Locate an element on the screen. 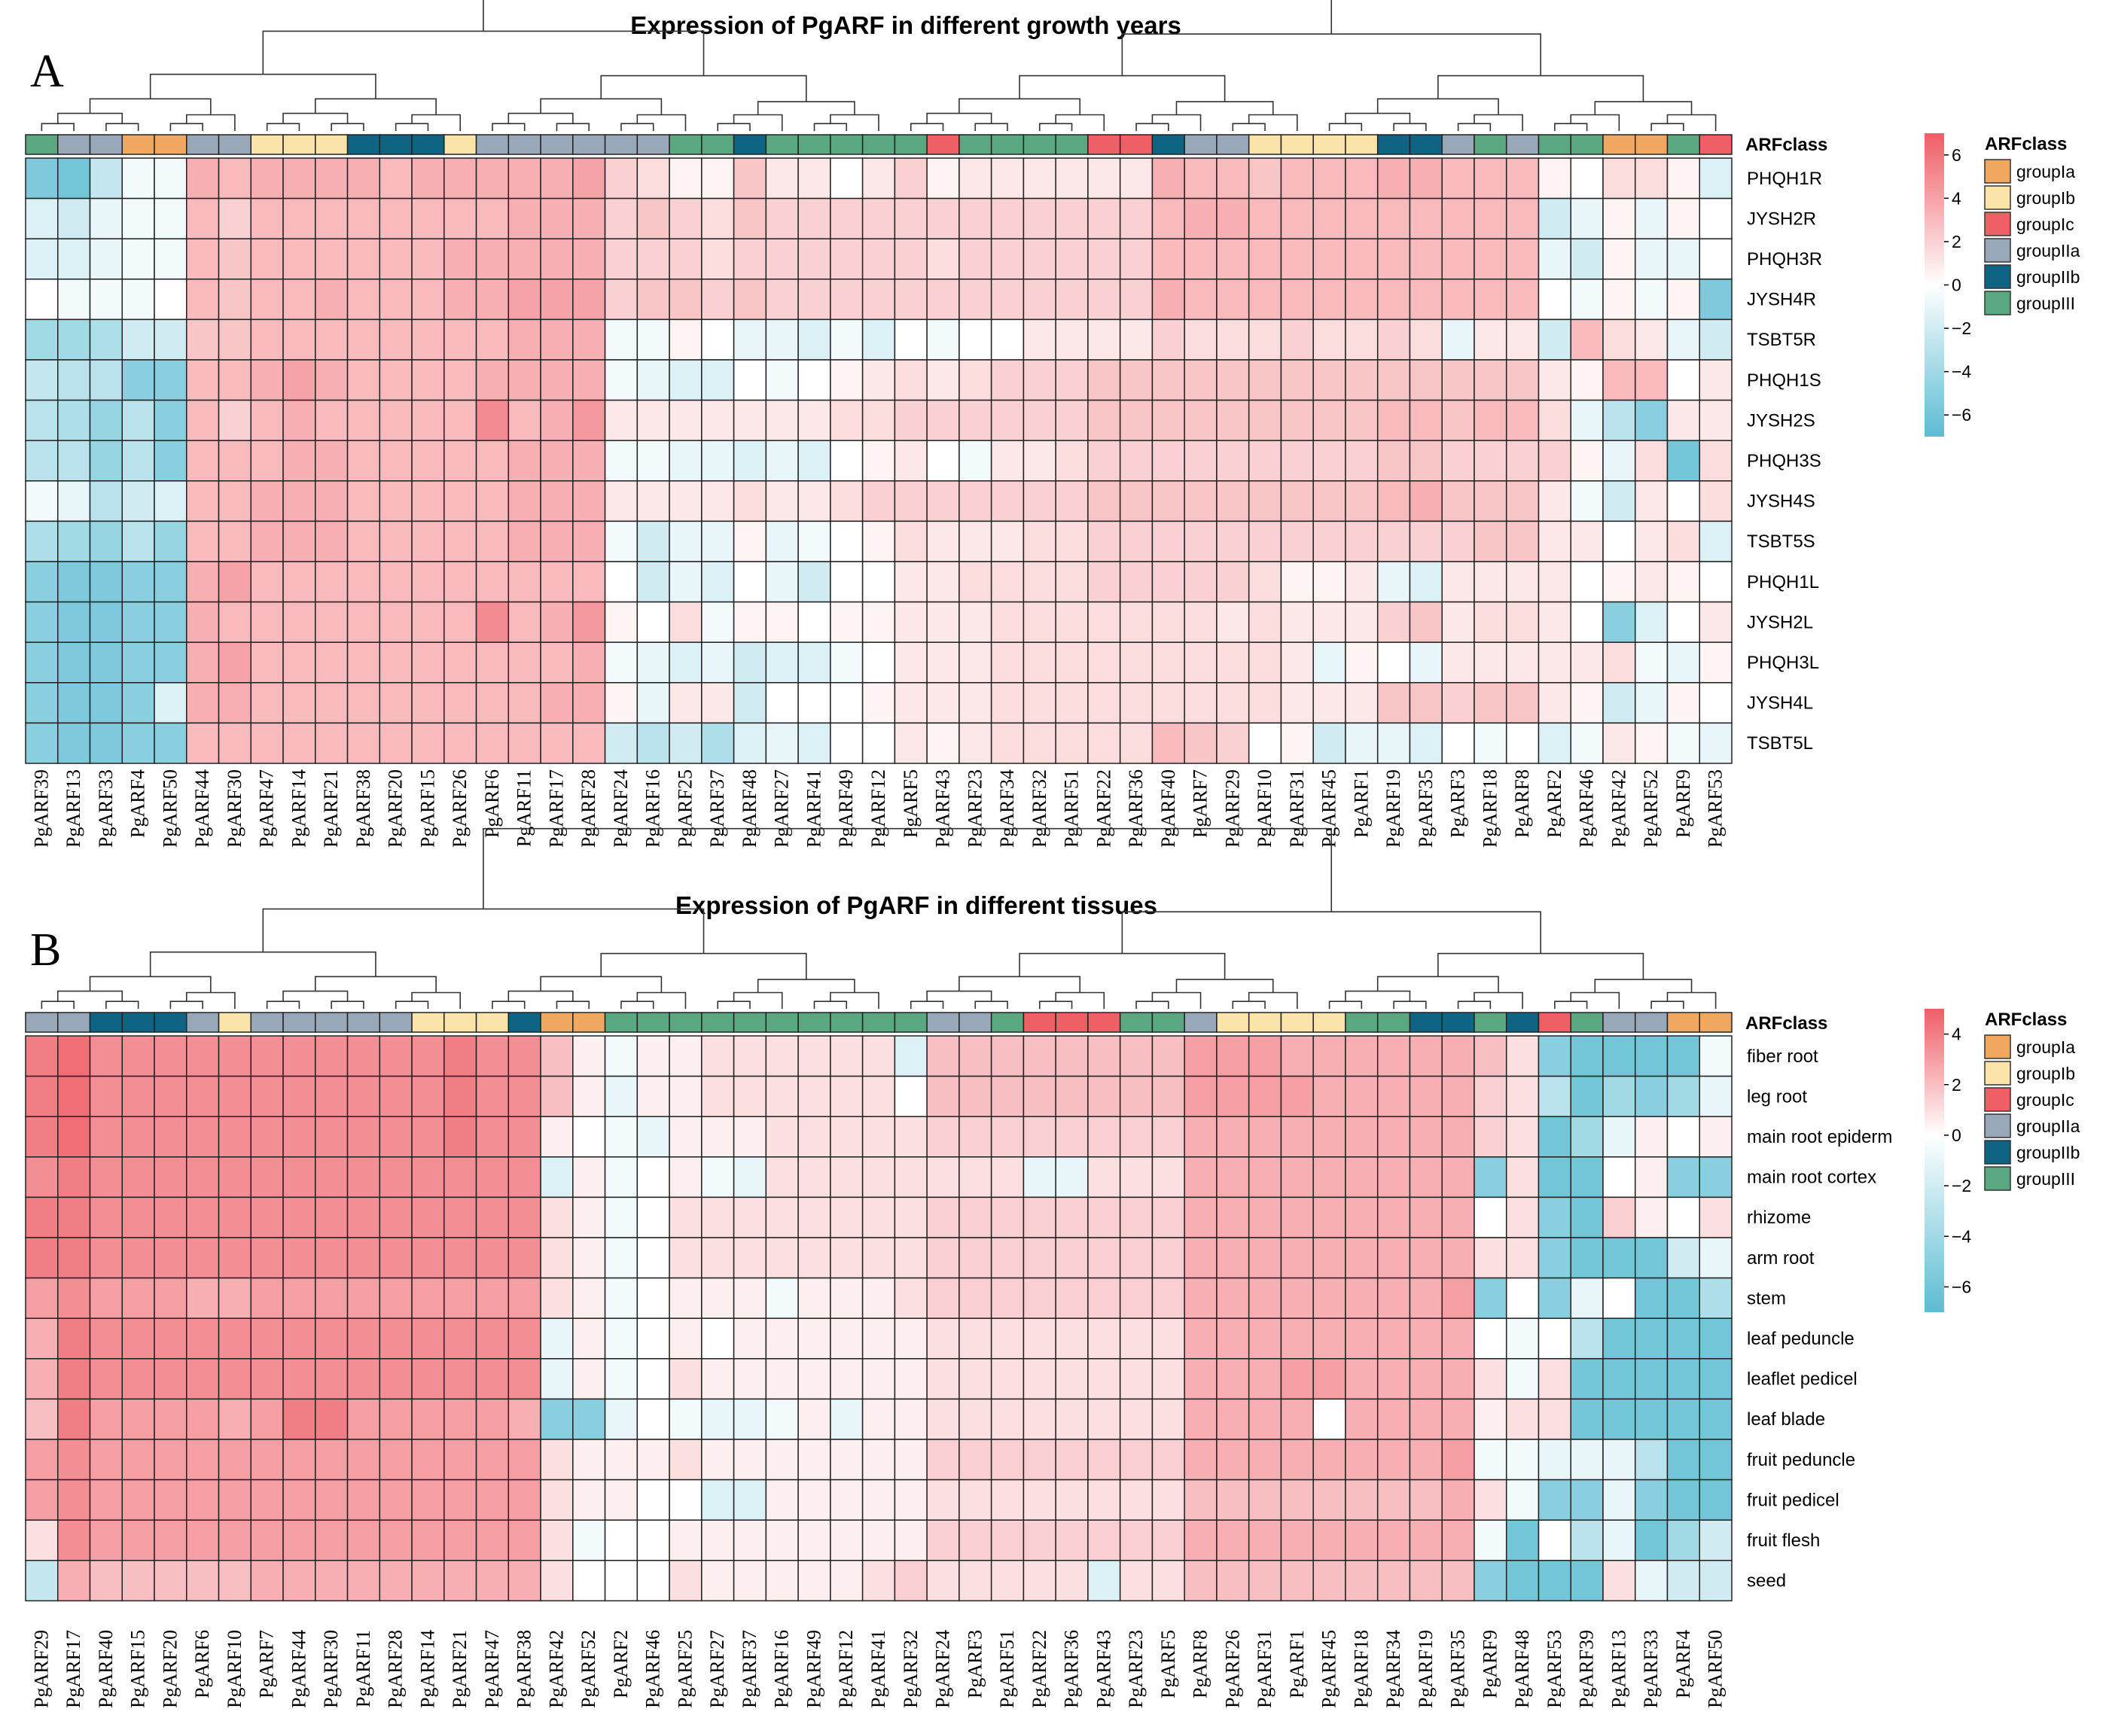 This screenshot has width=2106, height=1736. legend-swatch is located at coordinates (1997, 1152).